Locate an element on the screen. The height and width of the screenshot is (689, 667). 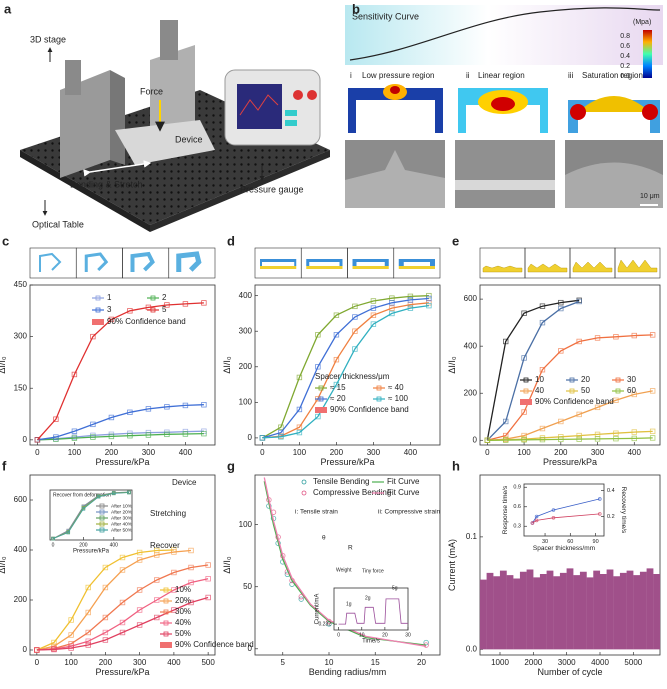
x-tick-label: 200 is located at coordinates (561, 452).